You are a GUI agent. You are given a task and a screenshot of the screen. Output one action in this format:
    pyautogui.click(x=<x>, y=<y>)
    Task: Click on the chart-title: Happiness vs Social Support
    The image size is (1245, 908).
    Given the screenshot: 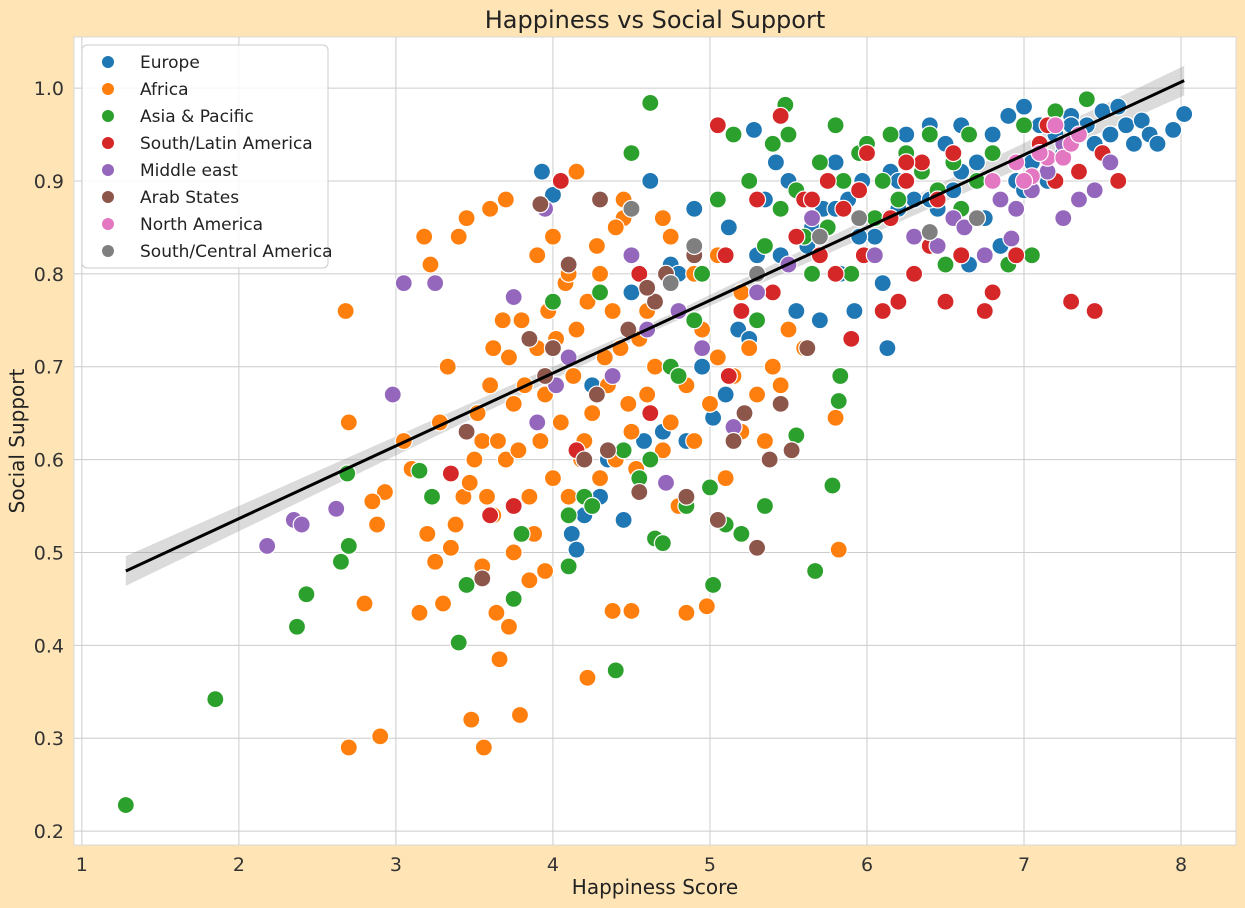 What is the action you would take?
    pyautogui.click(x=655, y=20)
    